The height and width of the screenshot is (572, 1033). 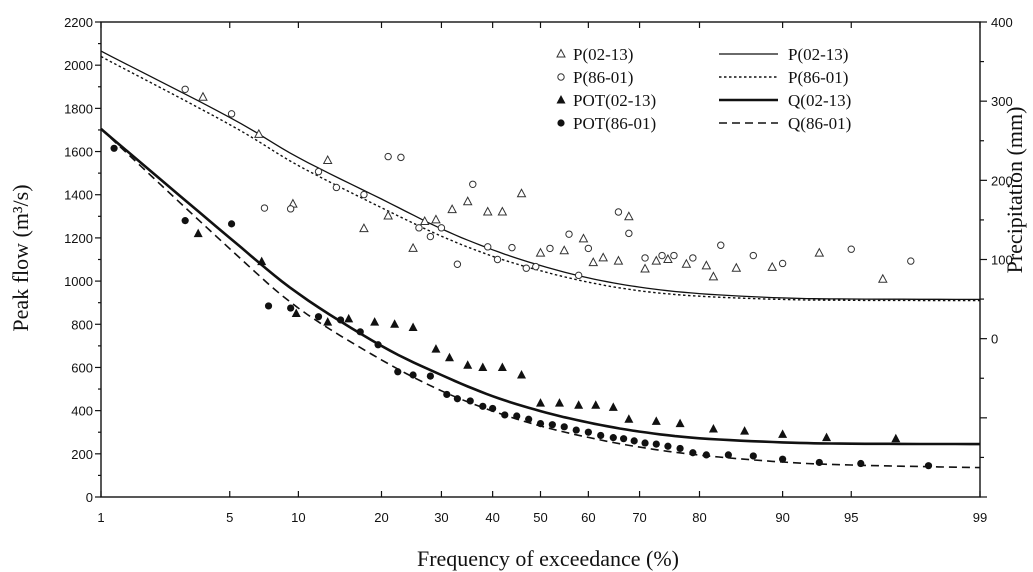 What do you see at coordinates (782, 517) in the screenshot?
I see `x-tick-label: 90` at bounding box center [782, 517].